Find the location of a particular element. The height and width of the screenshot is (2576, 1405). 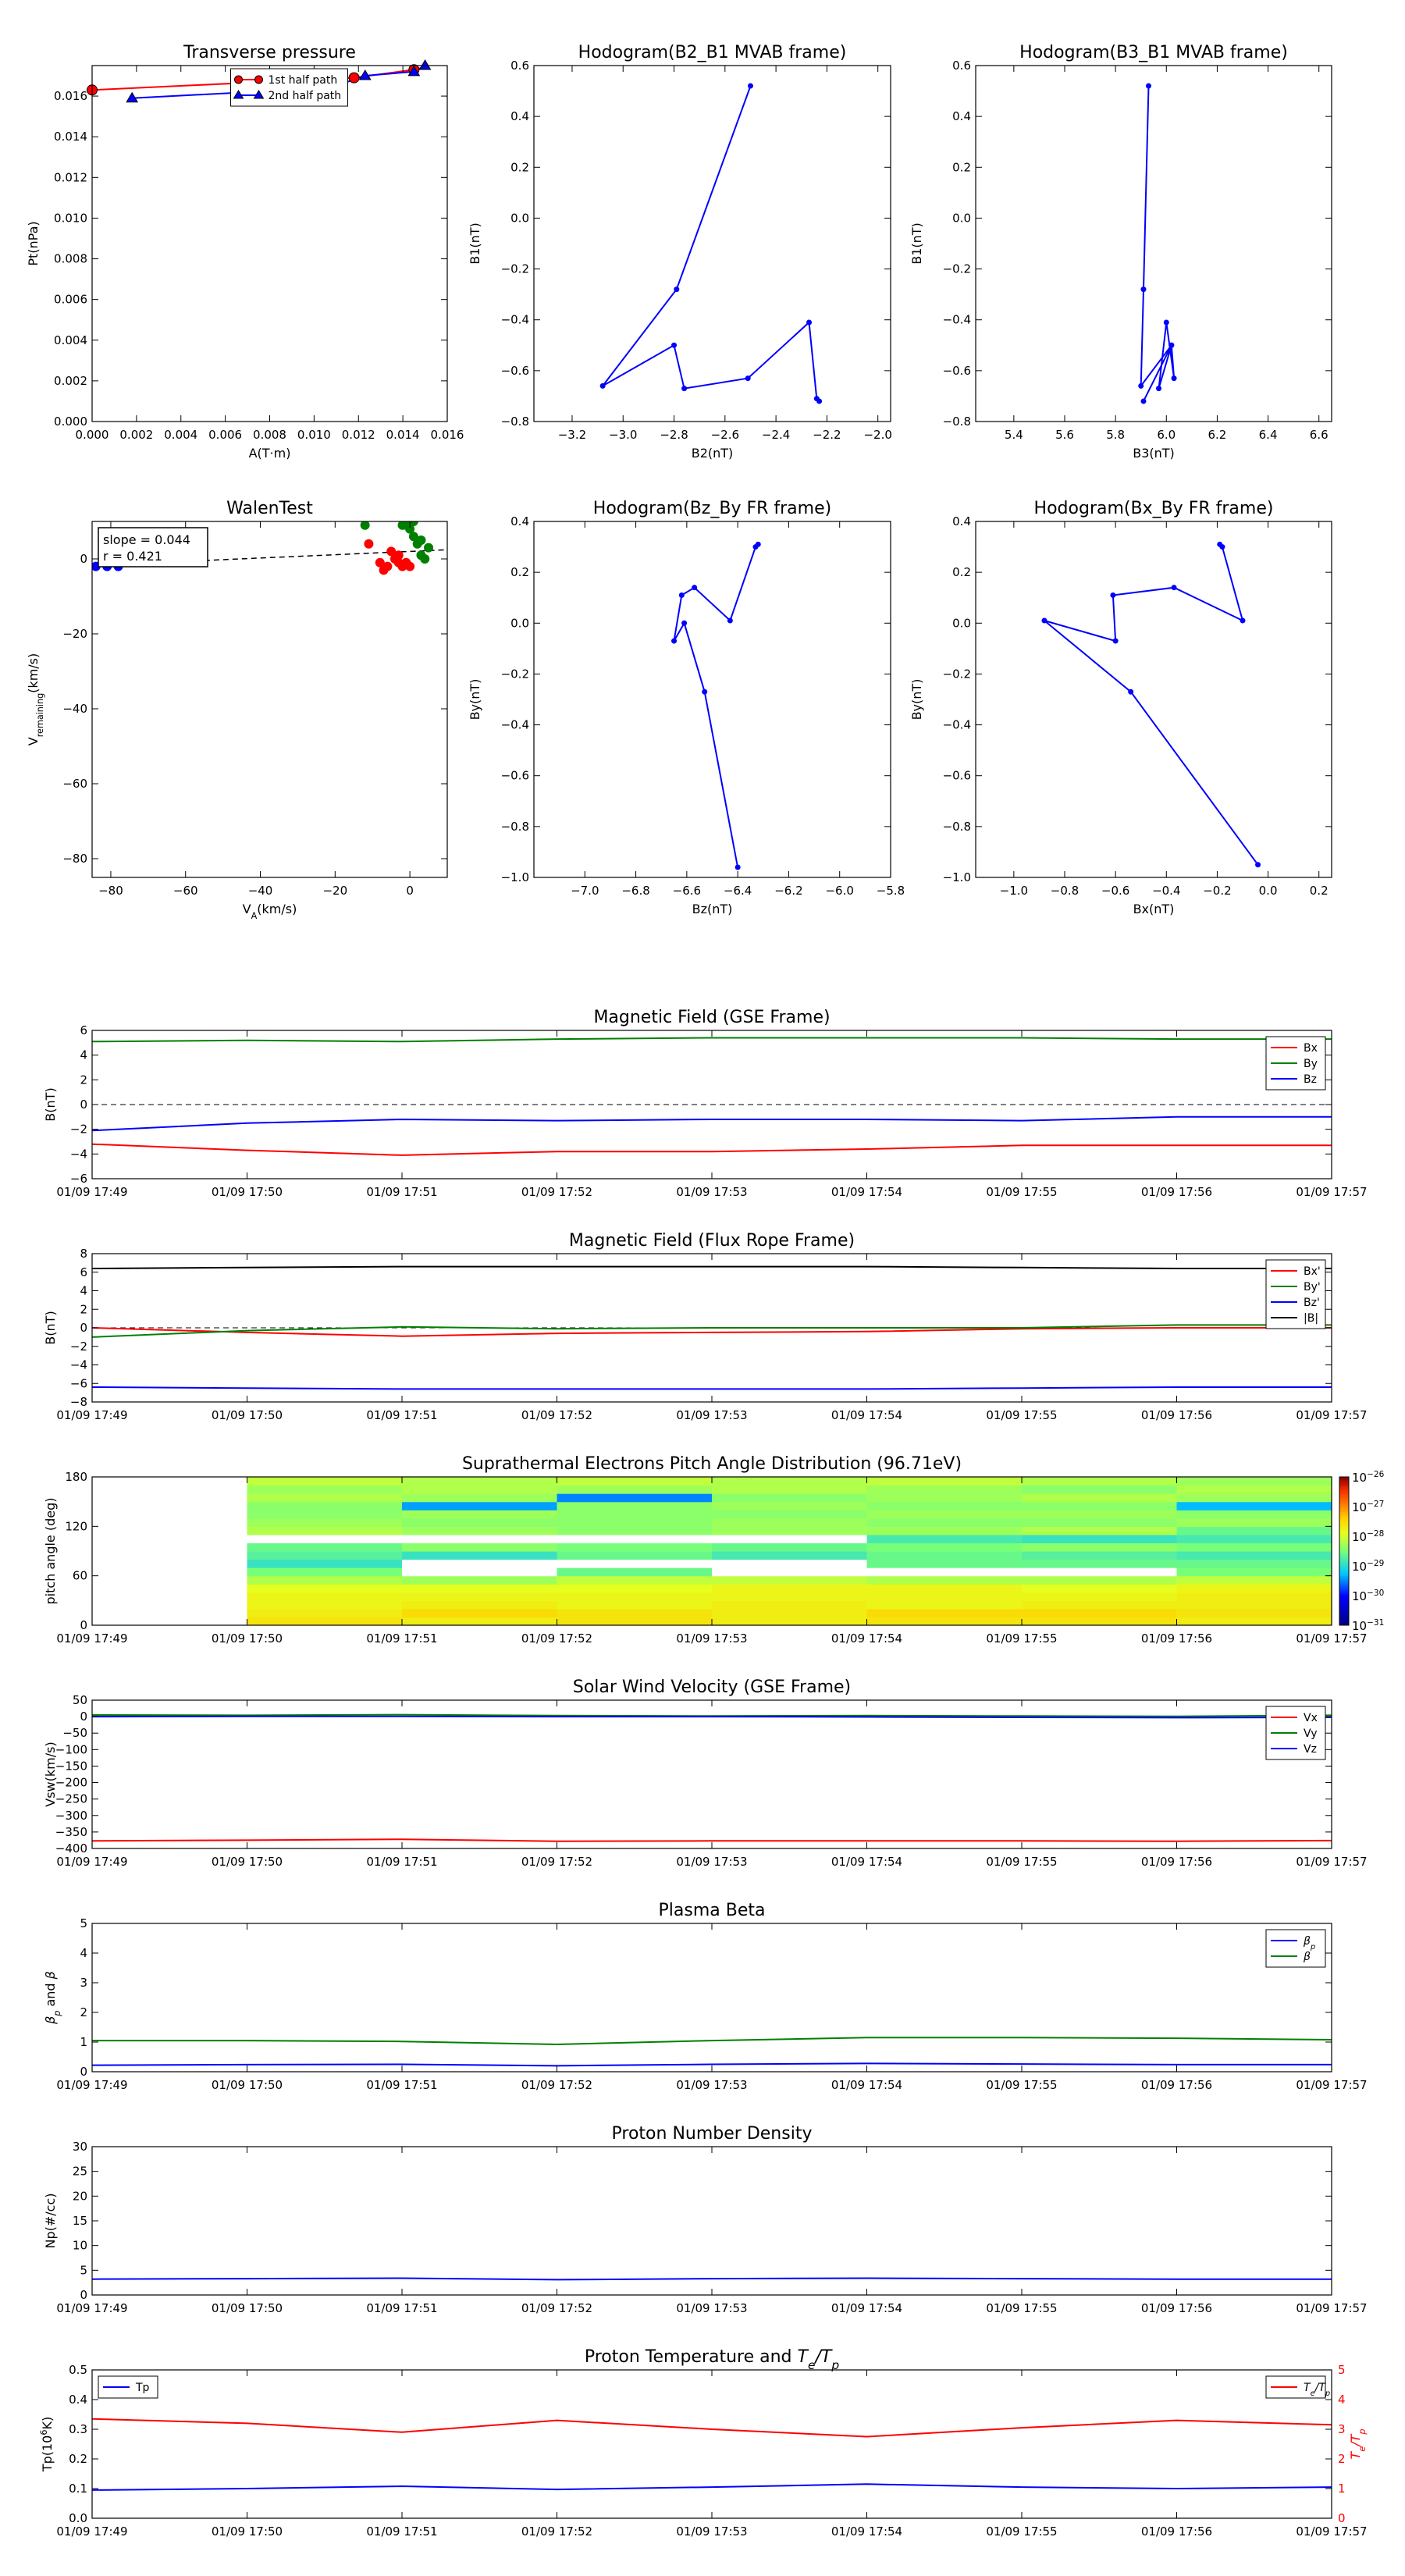

y-tick-label: 0.4 is located at coordinates (78, 2400).